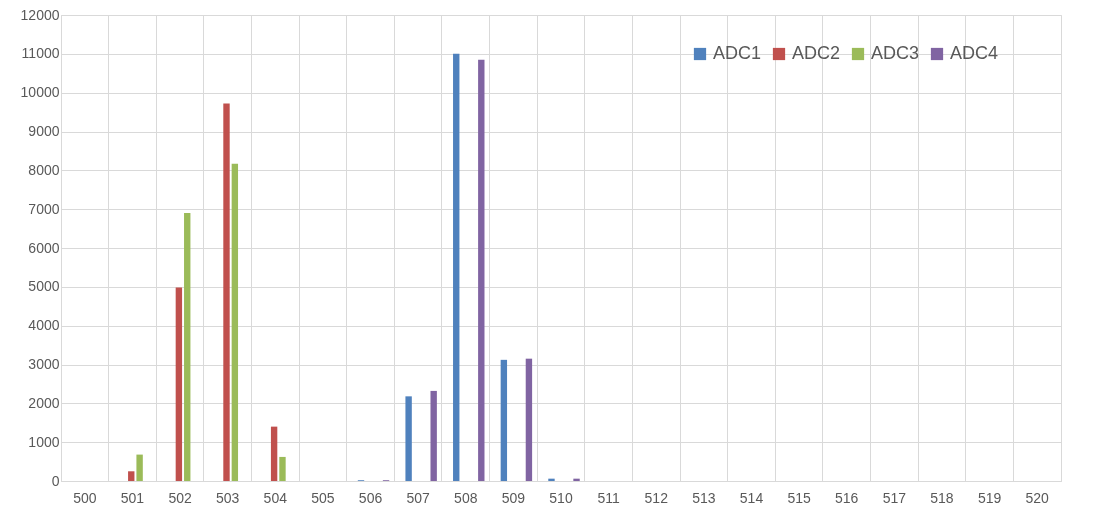  What do you see at coordinates (847, 497) in the screenshot?
I see `x-tick-label: 516` at bounding box center [847, 497].